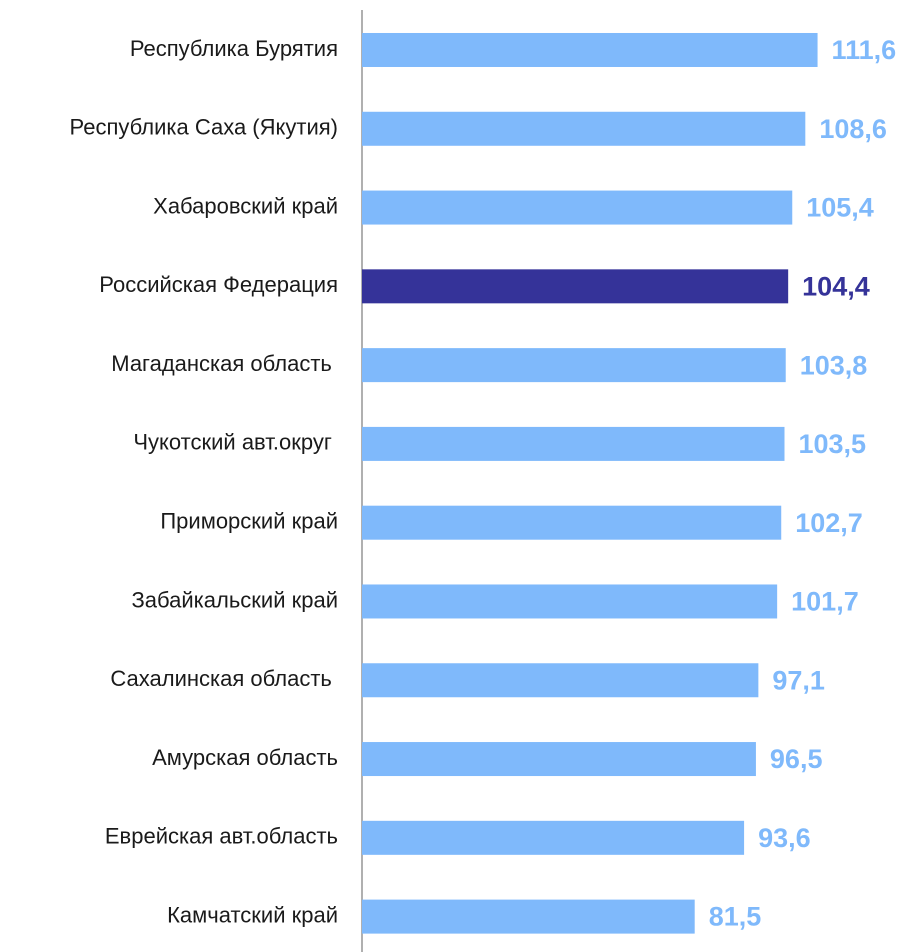 This screenshot has height=952, width=909. I want to click on category-label: Магаданская область, so click(224, 363).